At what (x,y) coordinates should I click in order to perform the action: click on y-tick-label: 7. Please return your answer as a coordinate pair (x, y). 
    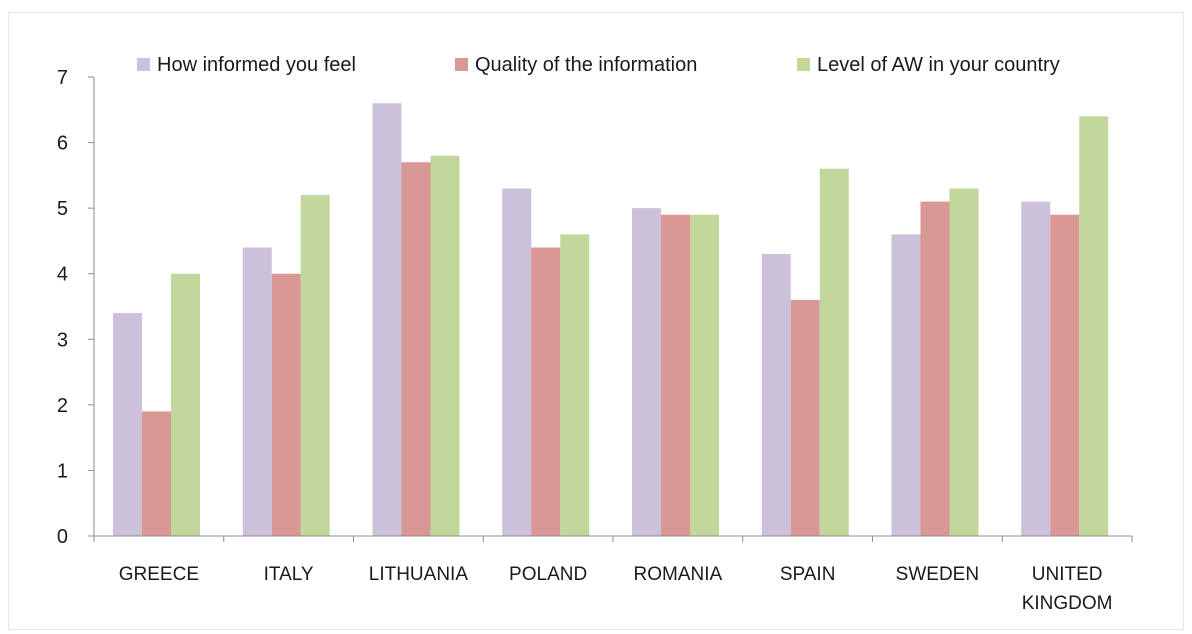
    Looking at the image, I should click on (62, 78).